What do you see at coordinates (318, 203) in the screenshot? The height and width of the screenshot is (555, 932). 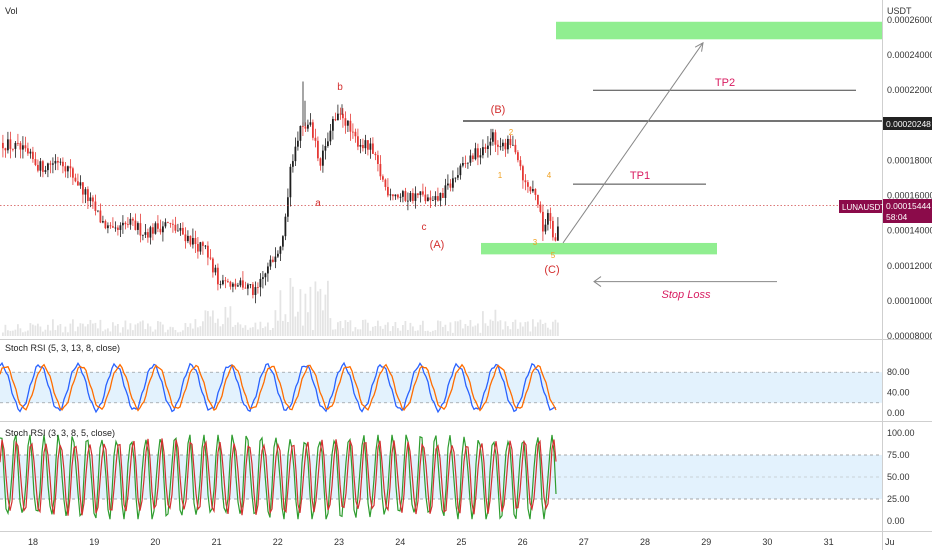 I see `wave-label-a: a` at bounding box center [318, 203].